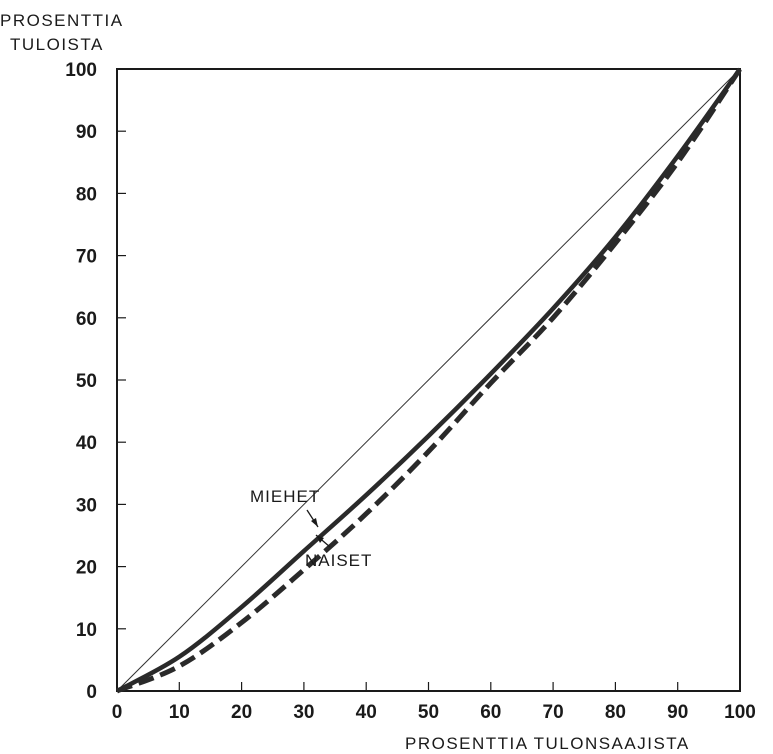  Describe the element at coordinates (86, 257) in the screenshot. I see `y-tick-label-70: 70` at that location.